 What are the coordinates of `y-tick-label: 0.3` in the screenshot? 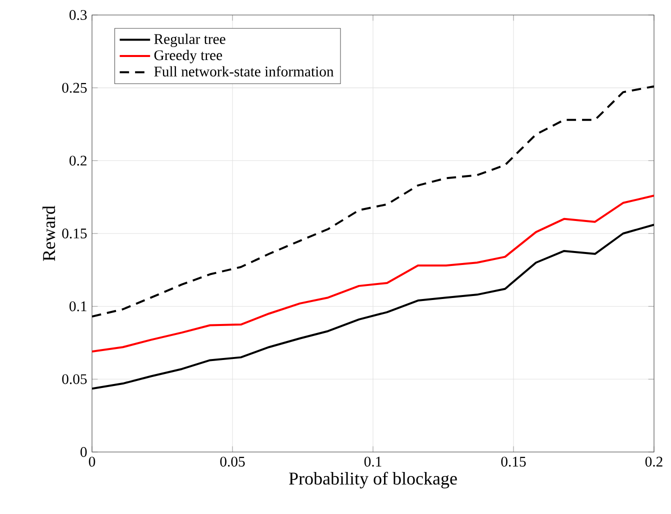 It's located at (78, 15).